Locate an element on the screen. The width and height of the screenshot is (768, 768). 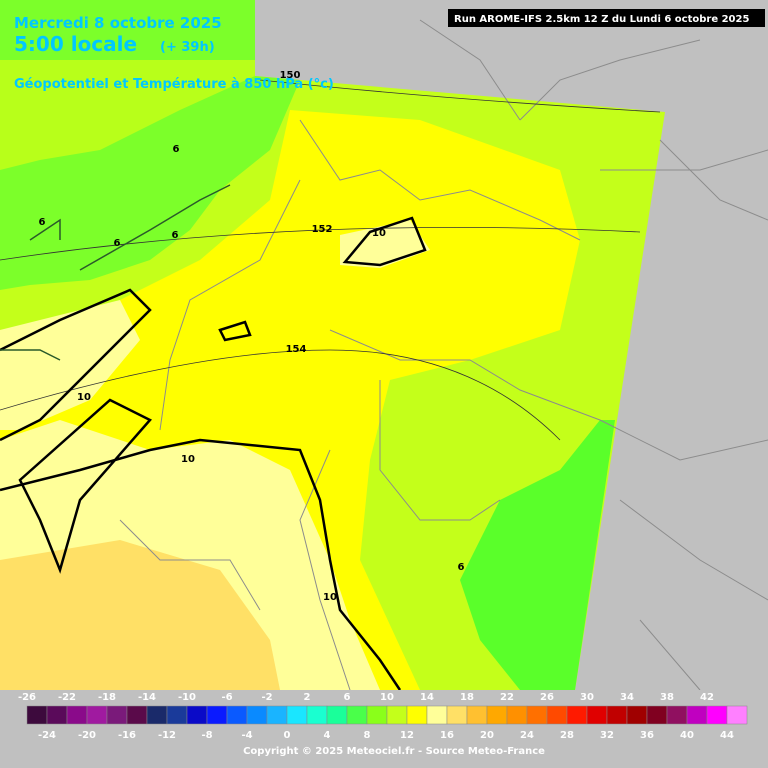
colorbar-label: 10 is located at coordinates (387, 697).